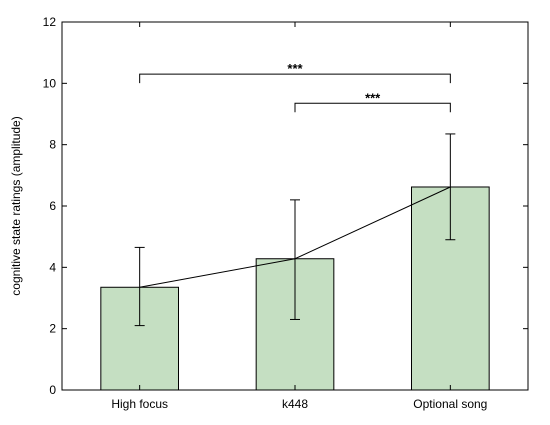  What do you see at coordinates (16, 205) in the screenshot?
I see `y-axis-label: cognitive state ratings (amplitude)` at bounding box center [16, 205].